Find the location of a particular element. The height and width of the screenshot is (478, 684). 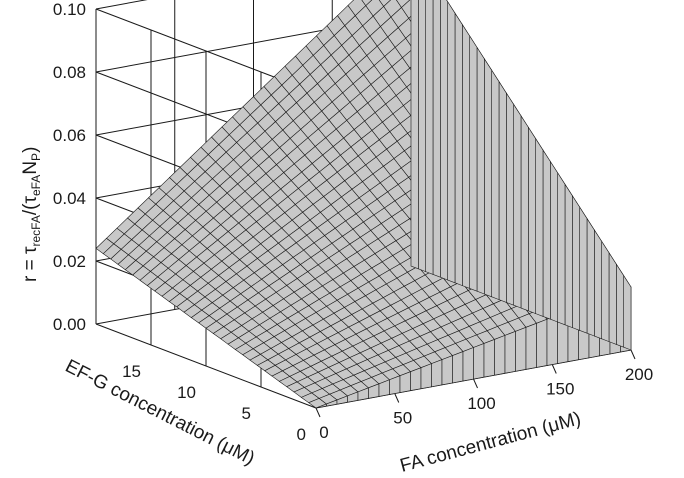

x-tick-labels: 0 50 100 150 200 is located at coordinates (486, 403).